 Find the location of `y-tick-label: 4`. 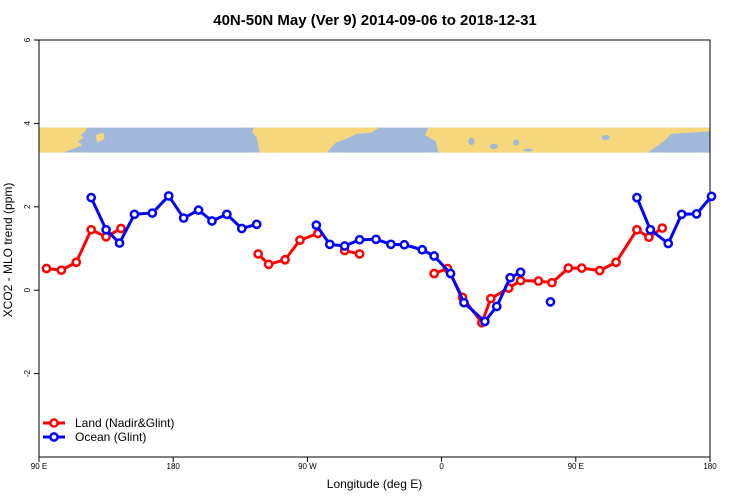

y-tick-label: 4 is located at coordinates (27, 123).